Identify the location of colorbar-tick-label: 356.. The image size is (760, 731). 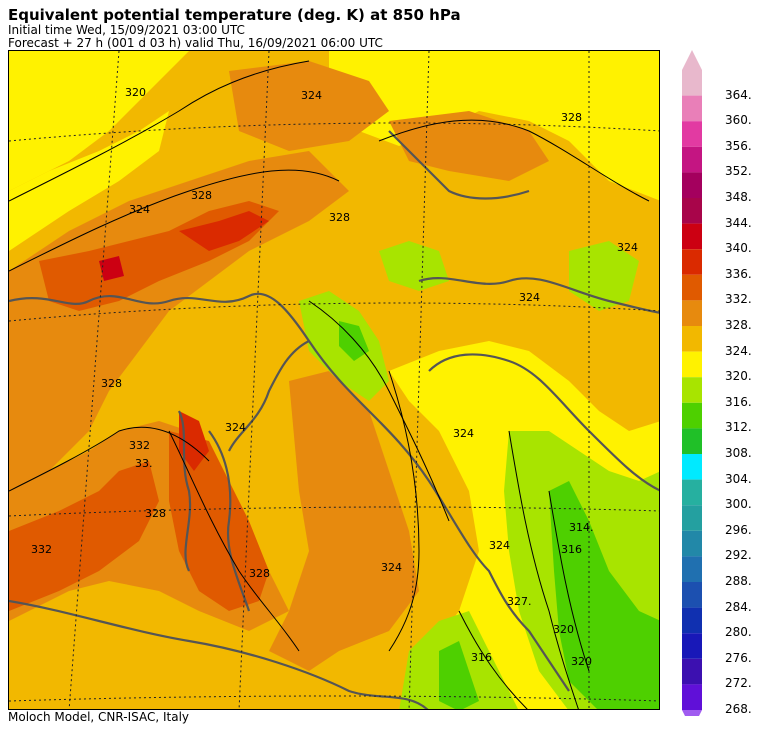
(738, 145).